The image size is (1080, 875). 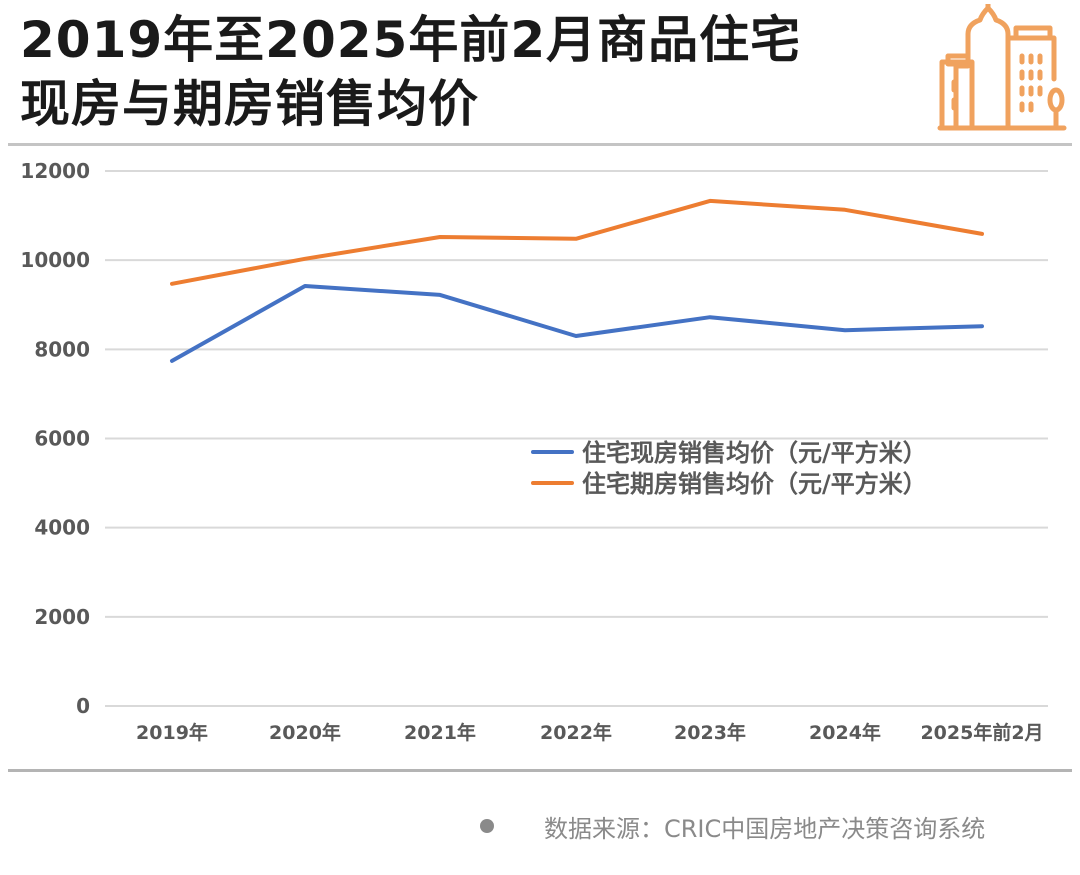 What do you see at coordinates (576, 732) in the screenshot?
I see `x-tick-label: 2022年` at bounding box center [576, 732].